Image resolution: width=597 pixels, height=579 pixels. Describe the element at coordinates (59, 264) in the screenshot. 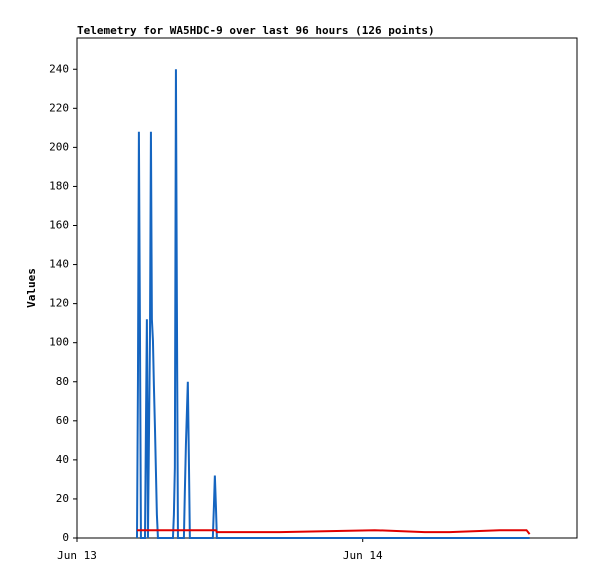

I see `y-tick-label: 140` at that location.